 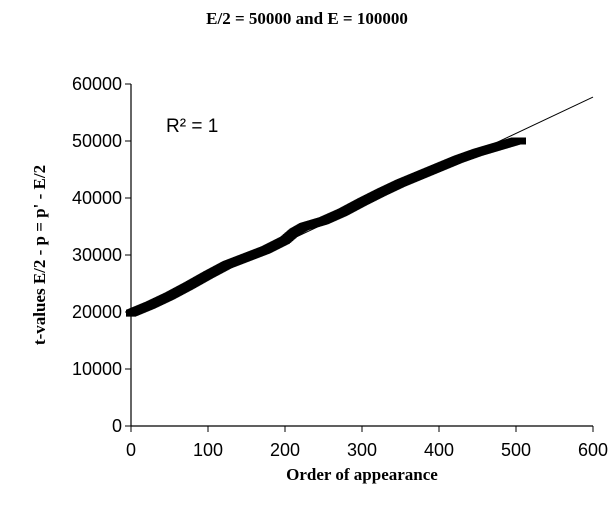 I want to click on y-tick-label: 10000, so click(x=97, y=369).